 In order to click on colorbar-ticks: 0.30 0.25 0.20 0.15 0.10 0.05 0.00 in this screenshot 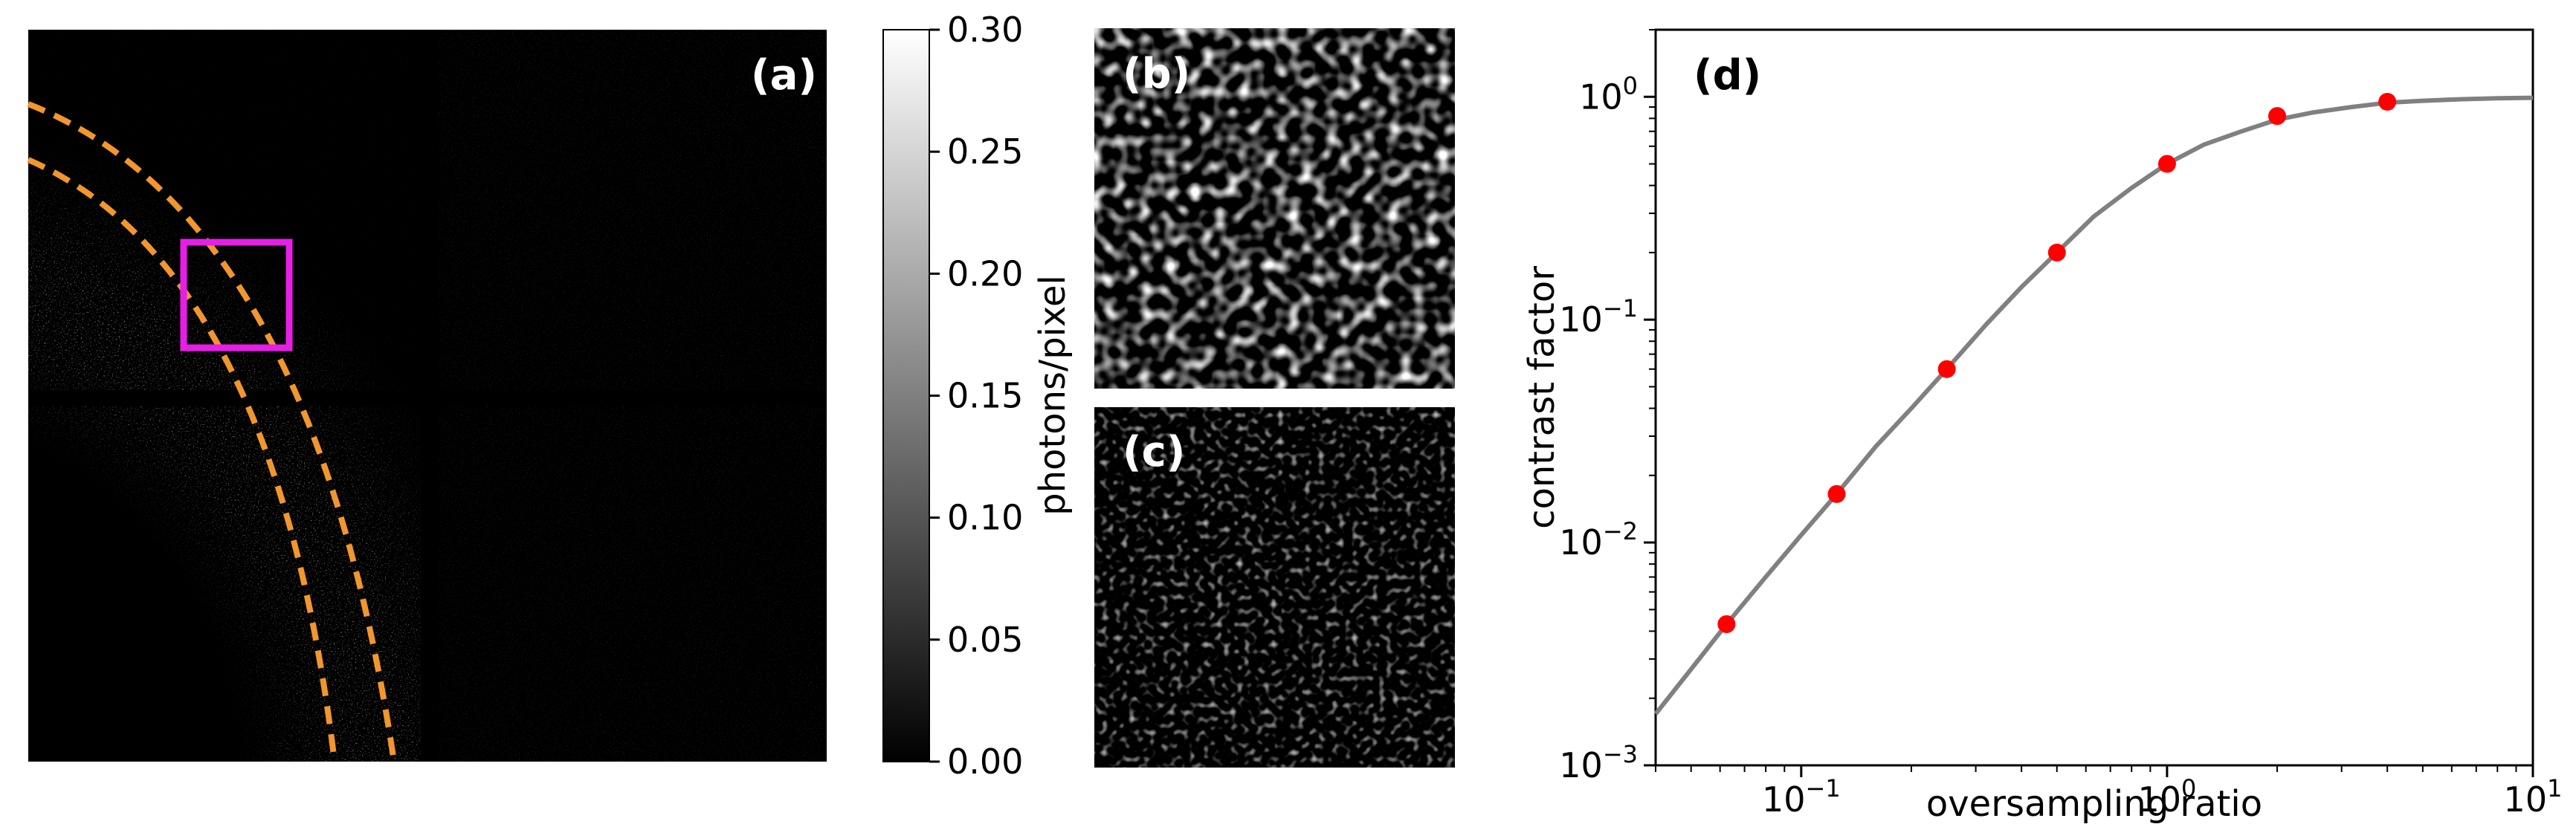, I will do `click(976, 396)`.